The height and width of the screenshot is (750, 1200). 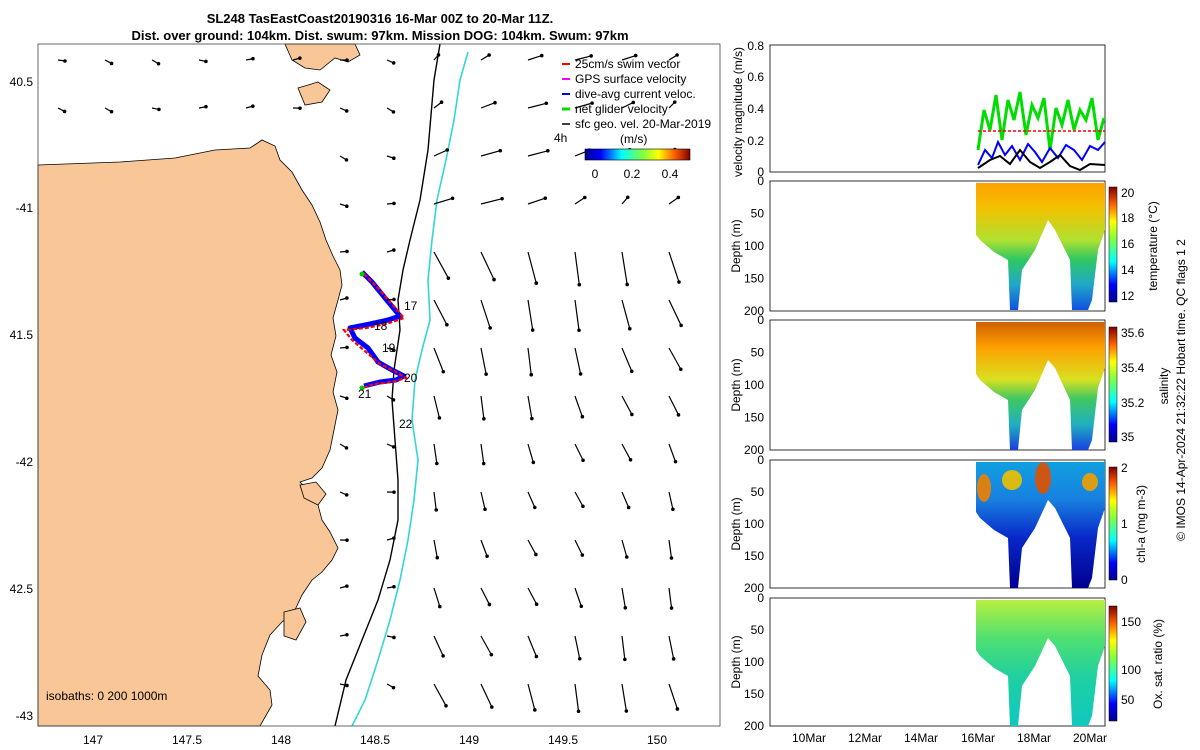 I want to click on legend-swim-vector: 25cm/s swim vector, so click(x=627, y=64).